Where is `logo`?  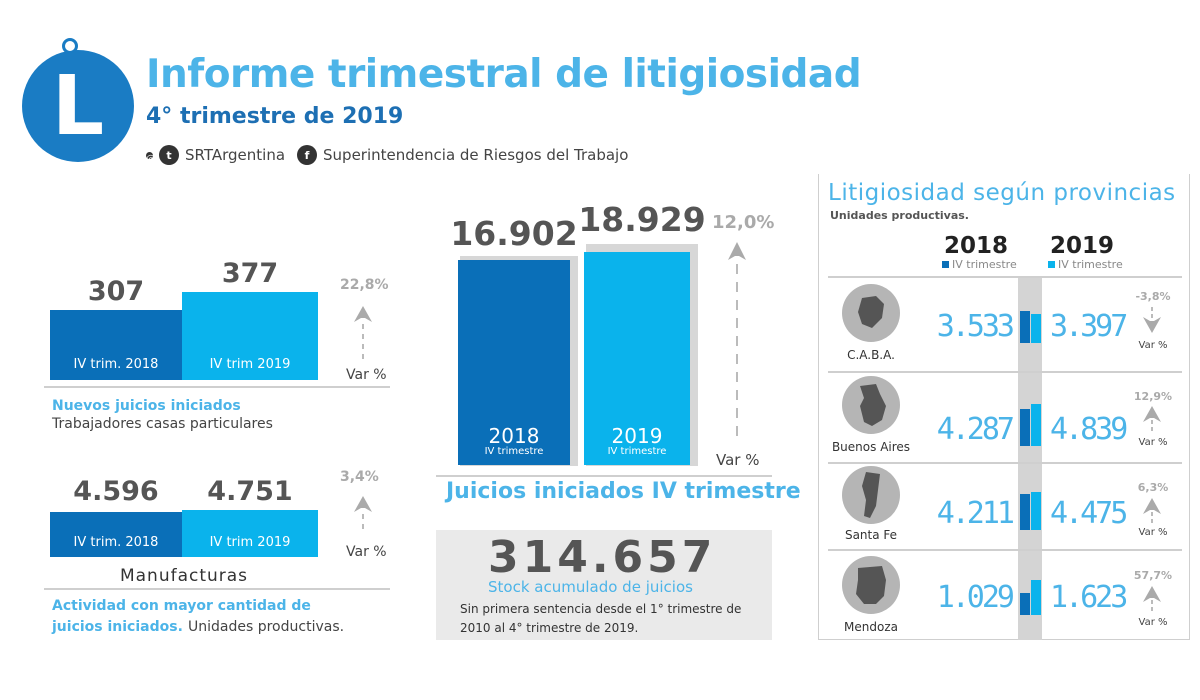 logo is located at coordinates (78, 106).